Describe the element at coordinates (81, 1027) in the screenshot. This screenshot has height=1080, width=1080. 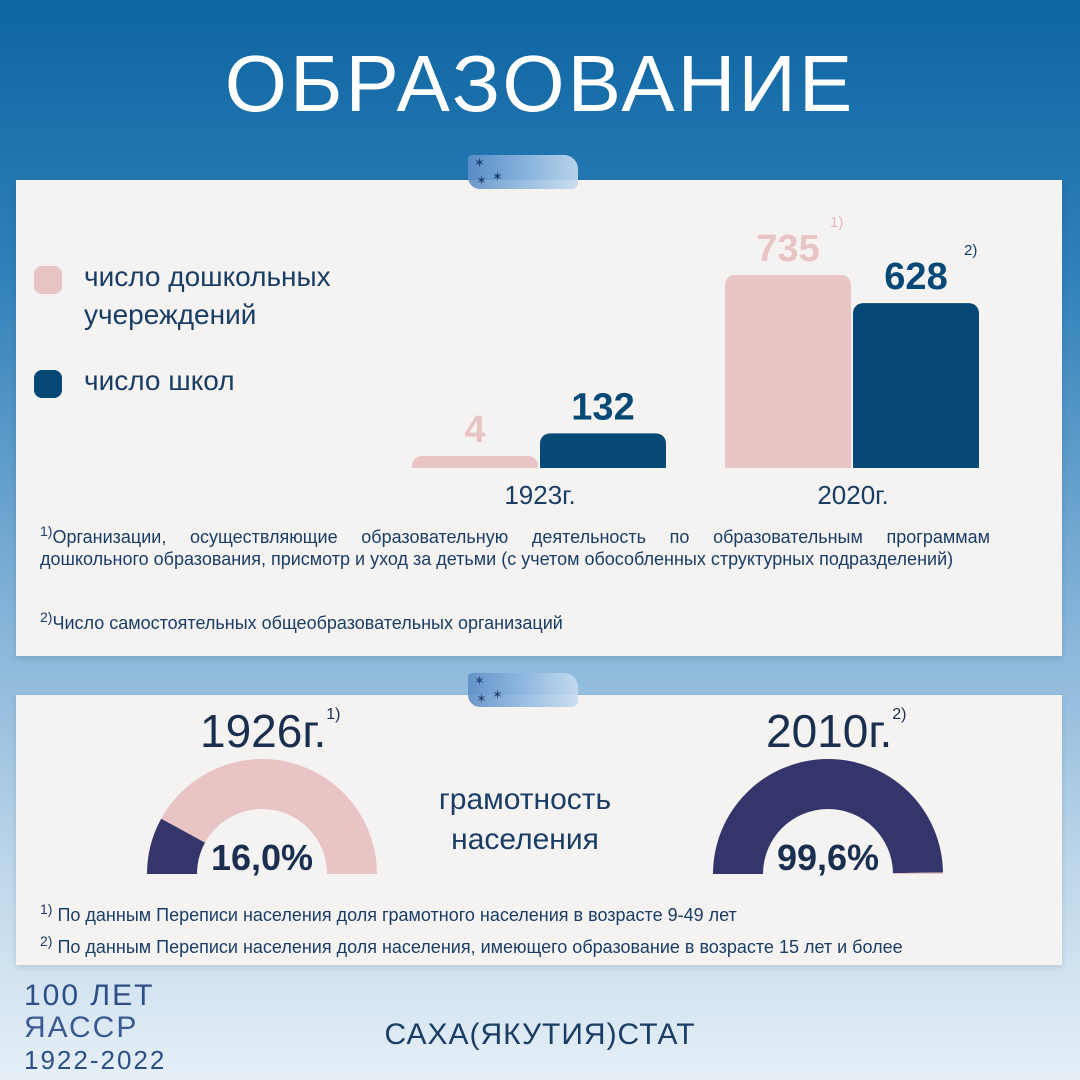
I see `logo-line2: ЯАССР` at that location.